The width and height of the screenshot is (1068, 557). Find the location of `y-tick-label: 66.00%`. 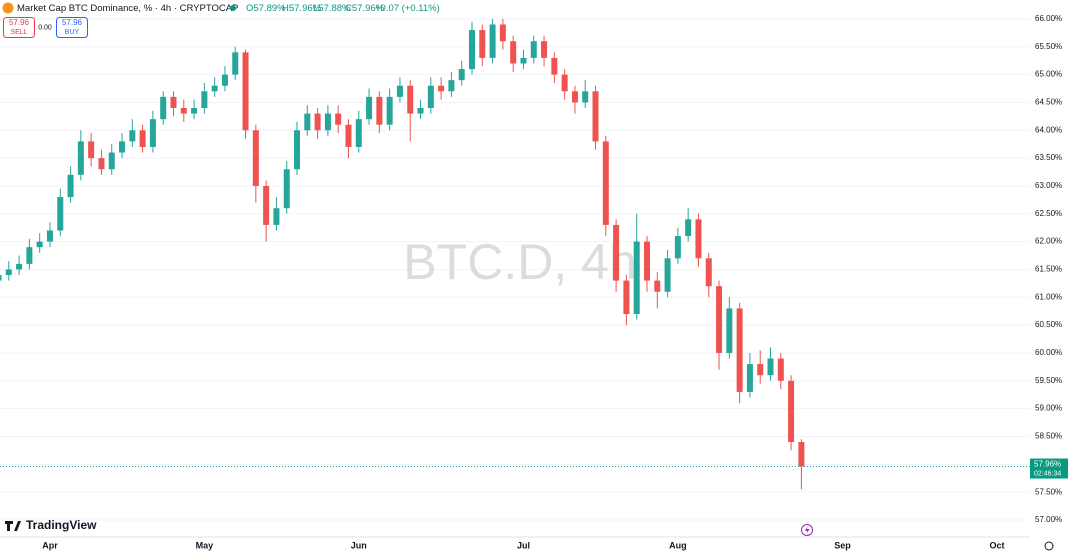

y-tick-label: 66.00% is located at coordinates (1048, 18).